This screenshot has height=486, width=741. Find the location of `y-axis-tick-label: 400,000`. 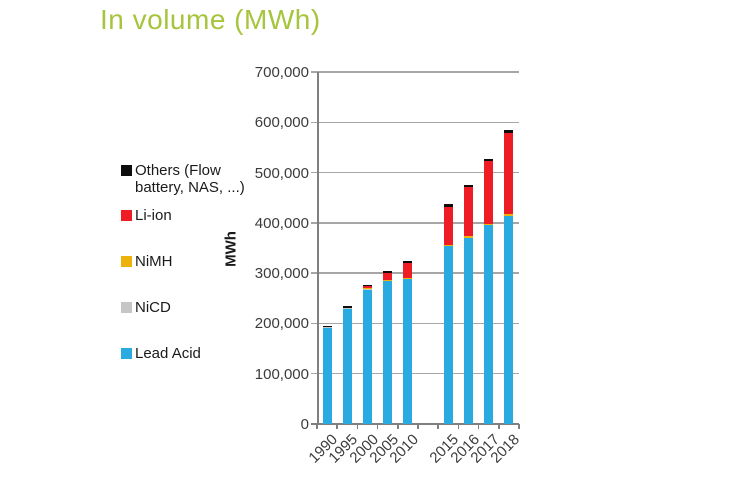

y-axis-tick-label: 400,000 is located at coordinates (281, 223).